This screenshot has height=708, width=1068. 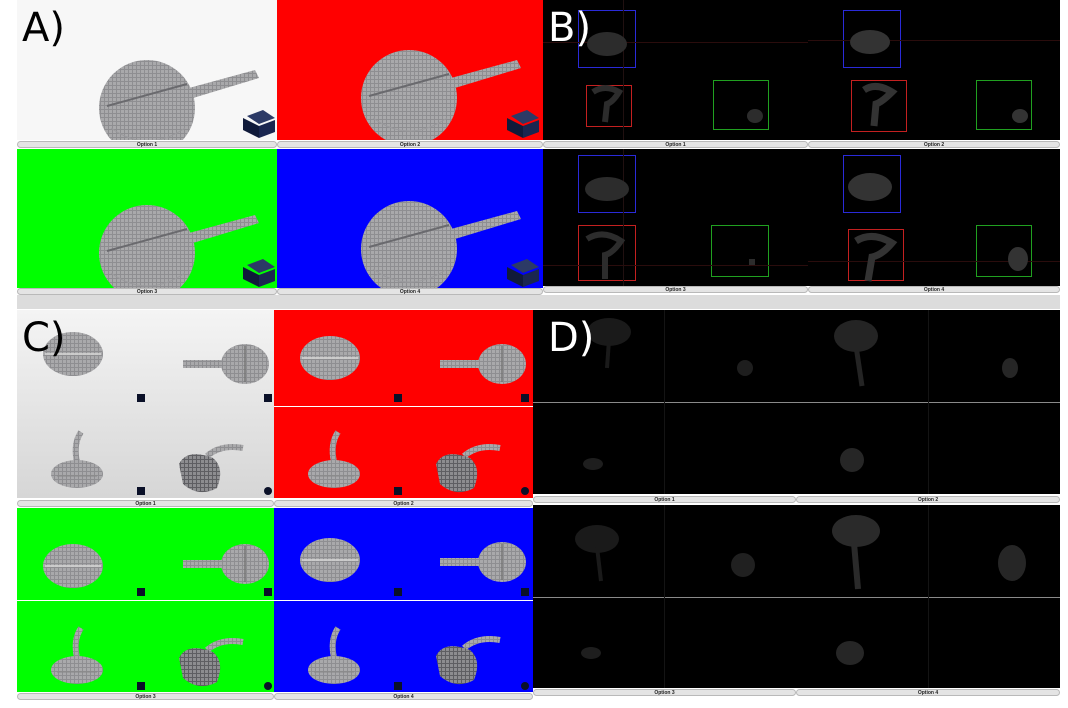 What do you see at coordinates (147, 70) in the screenshot?
I see `view-option-1-white` at bounding box center [147, 70].